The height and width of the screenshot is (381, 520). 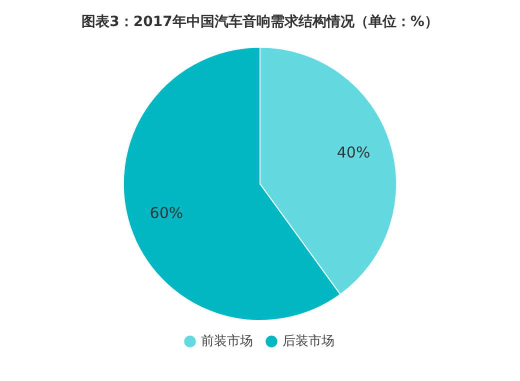 What do you see at coordinates (227, 341) in the screenshot?
I see `legend-label: 前装市场` at bounding box center [227, 341].